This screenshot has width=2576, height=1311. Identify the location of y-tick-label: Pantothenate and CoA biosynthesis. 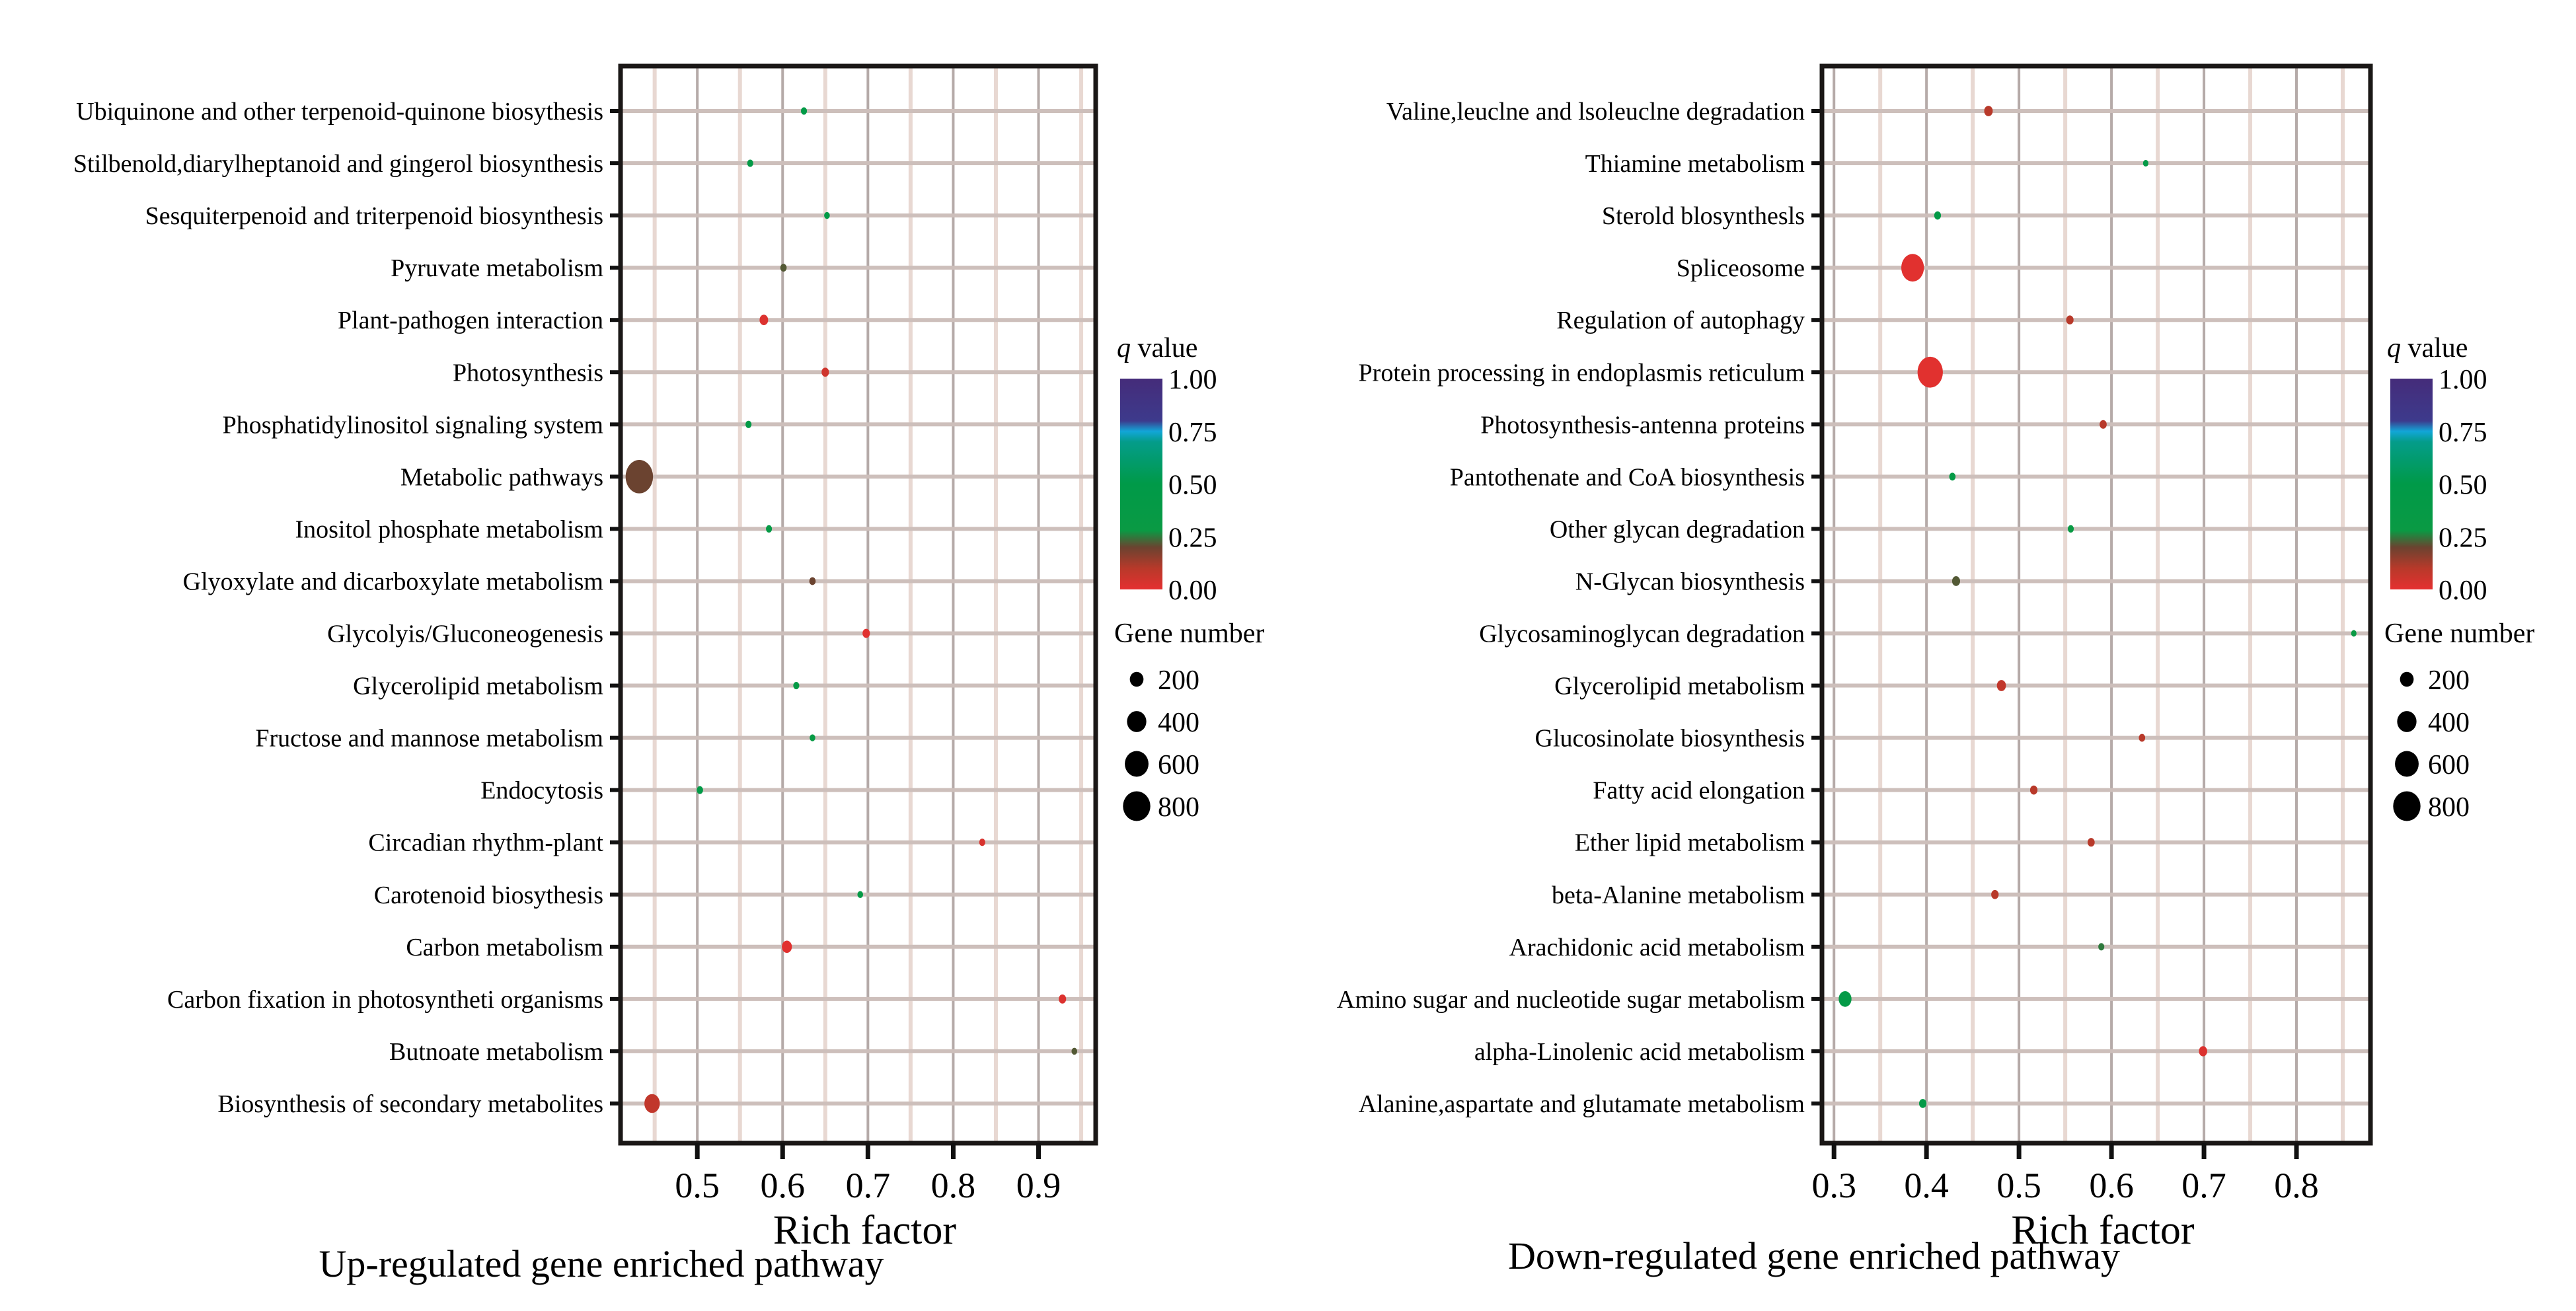
(1627, 477).